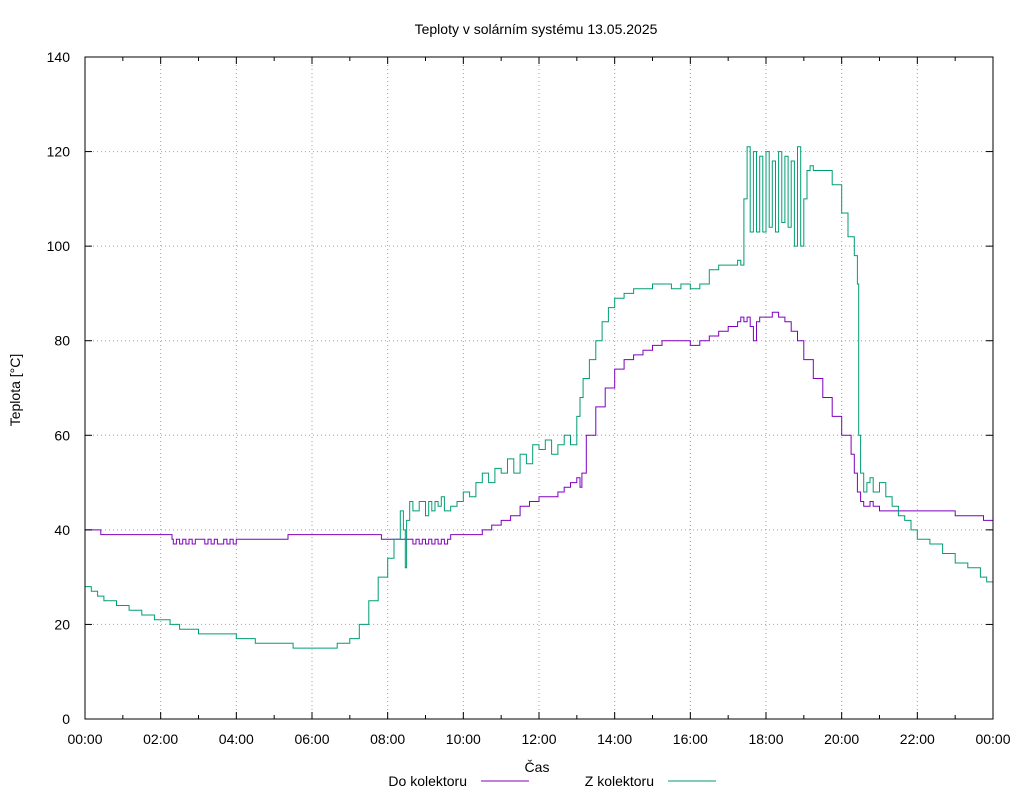 This screenshot has height=800, width=1024. Describe the element at coordinates (59, 57) in the screenshot. I see `y-tick-label: 140` at that location.